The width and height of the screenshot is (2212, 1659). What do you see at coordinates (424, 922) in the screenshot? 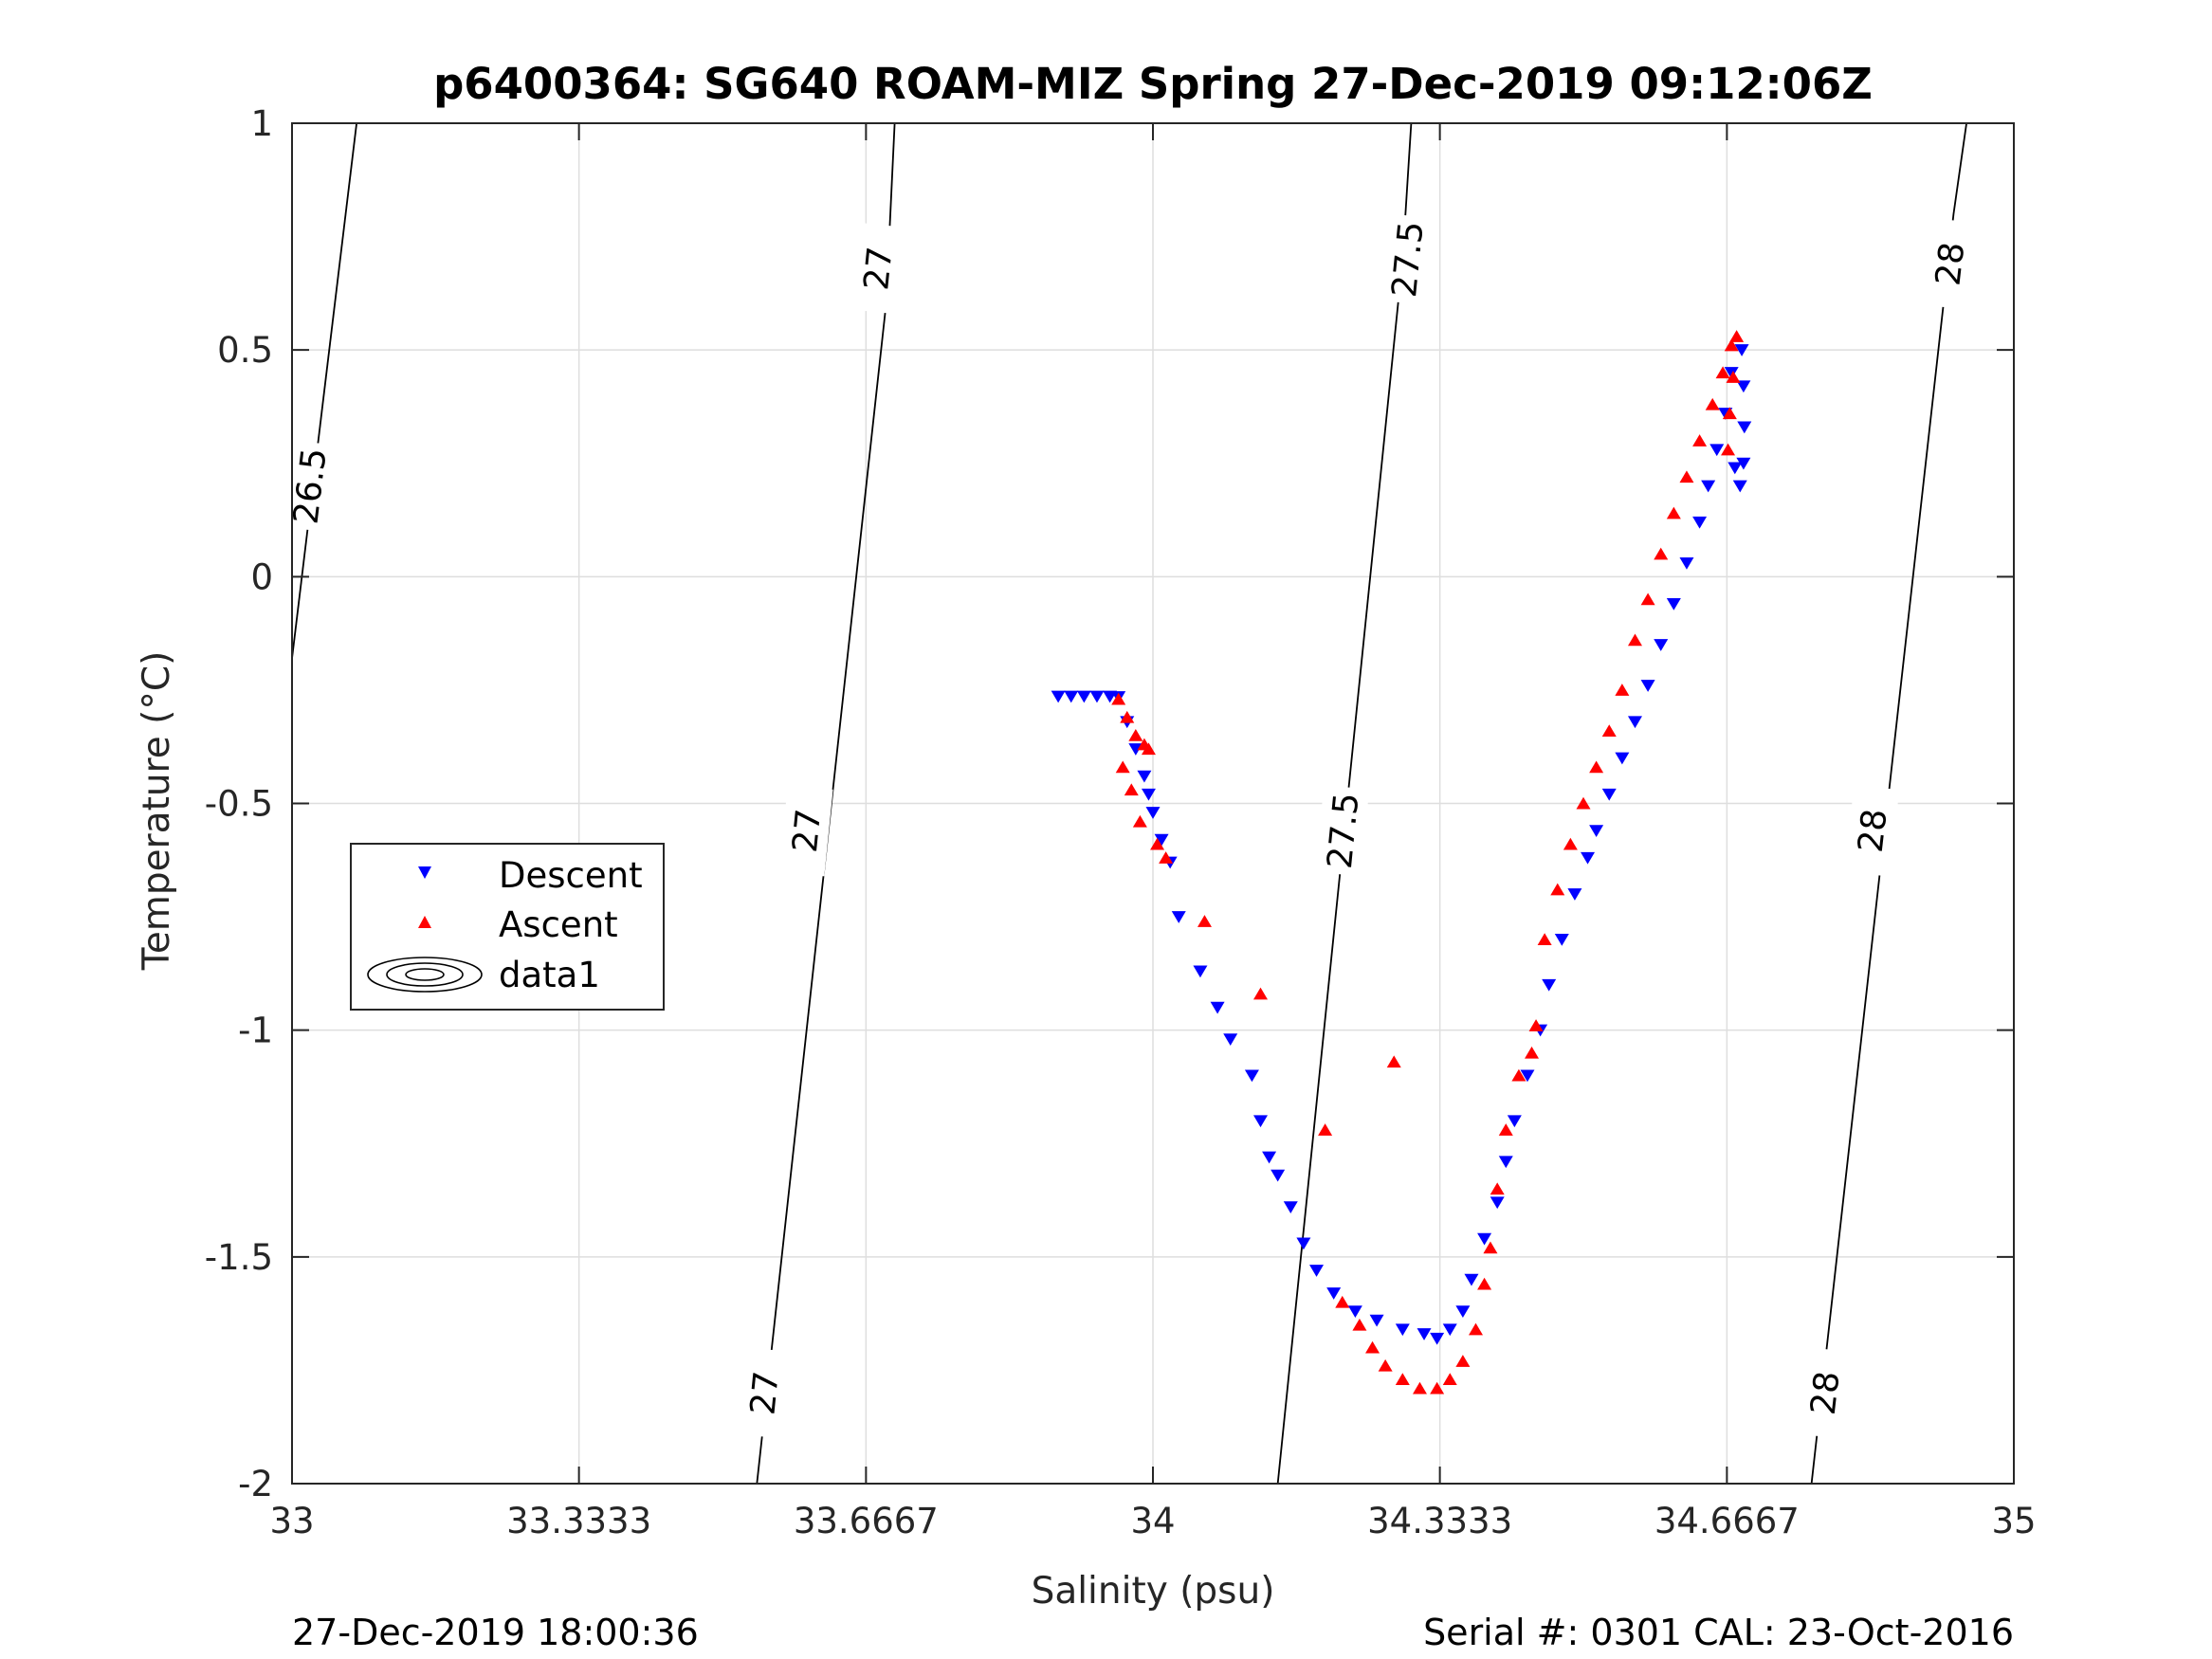
I see `legend-ascent-marker` at bounding box center [424, 922].